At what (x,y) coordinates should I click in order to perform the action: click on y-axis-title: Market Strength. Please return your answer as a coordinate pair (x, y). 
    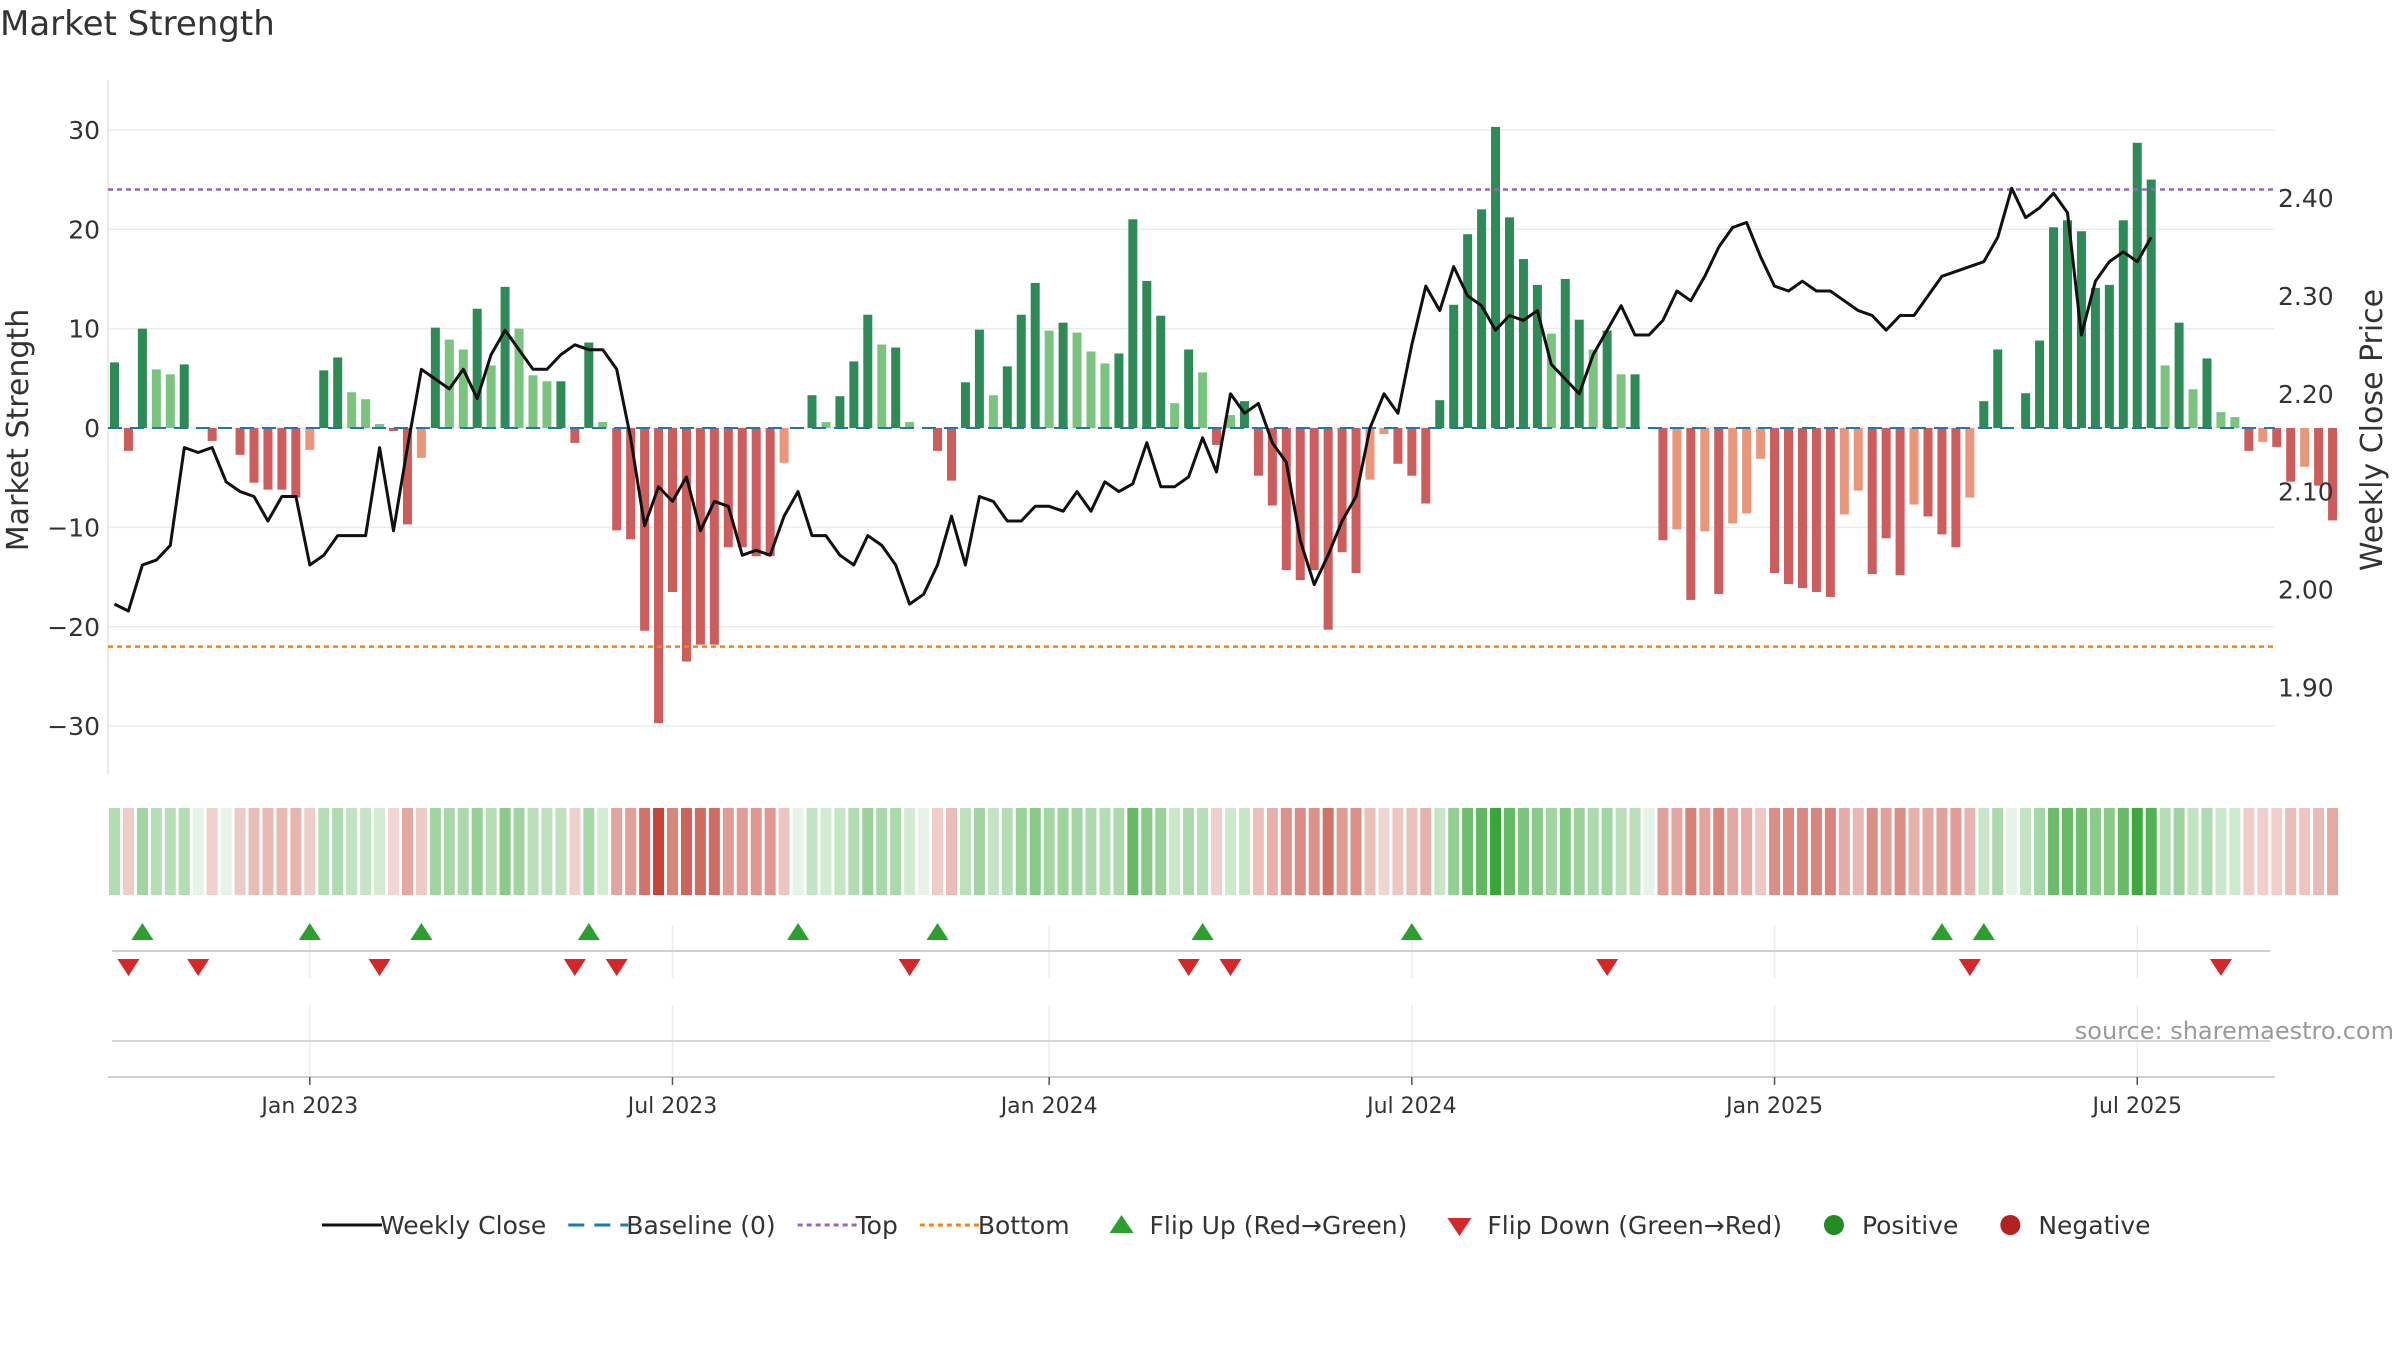
    Looking at the image, I should click on (18, 430).